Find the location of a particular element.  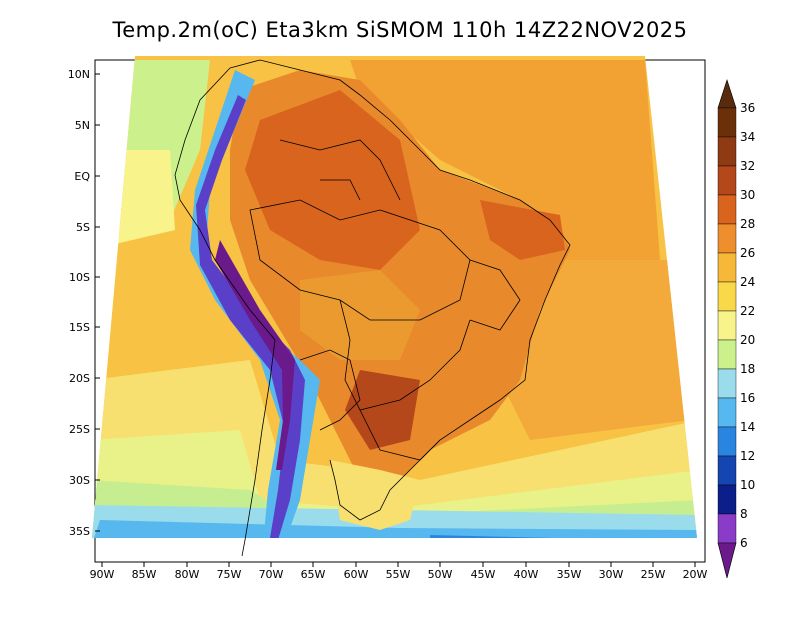

lon-tick-40w: 40W is located at coordinates (526, 571).